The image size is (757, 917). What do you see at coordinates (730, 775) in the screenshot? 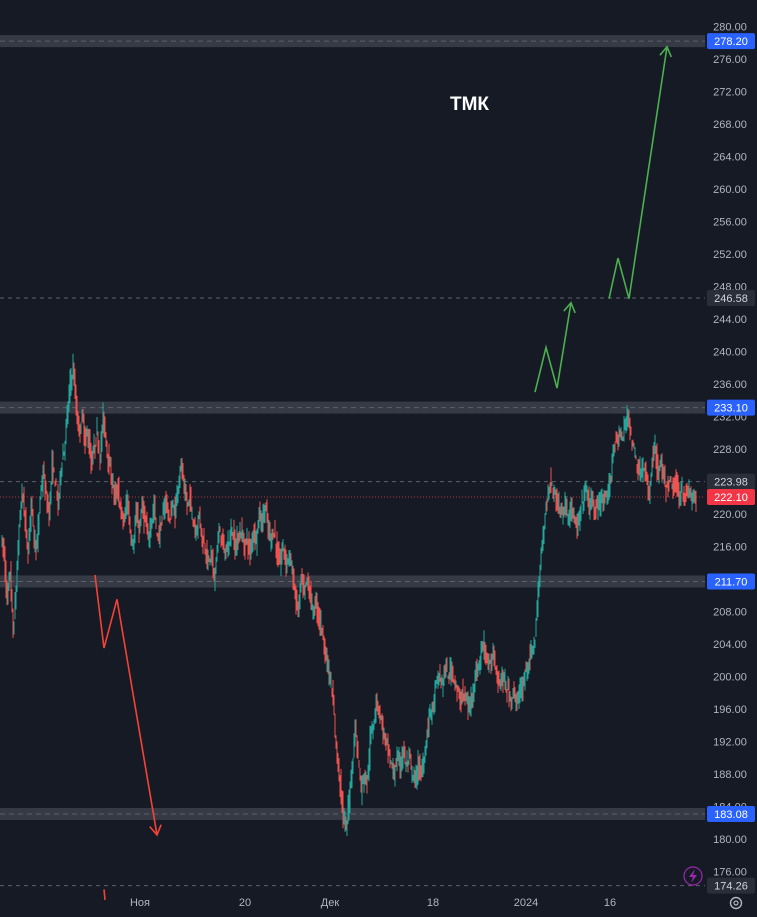
I see `y-tick-label: 188.00` at bounding box center [730, 775].